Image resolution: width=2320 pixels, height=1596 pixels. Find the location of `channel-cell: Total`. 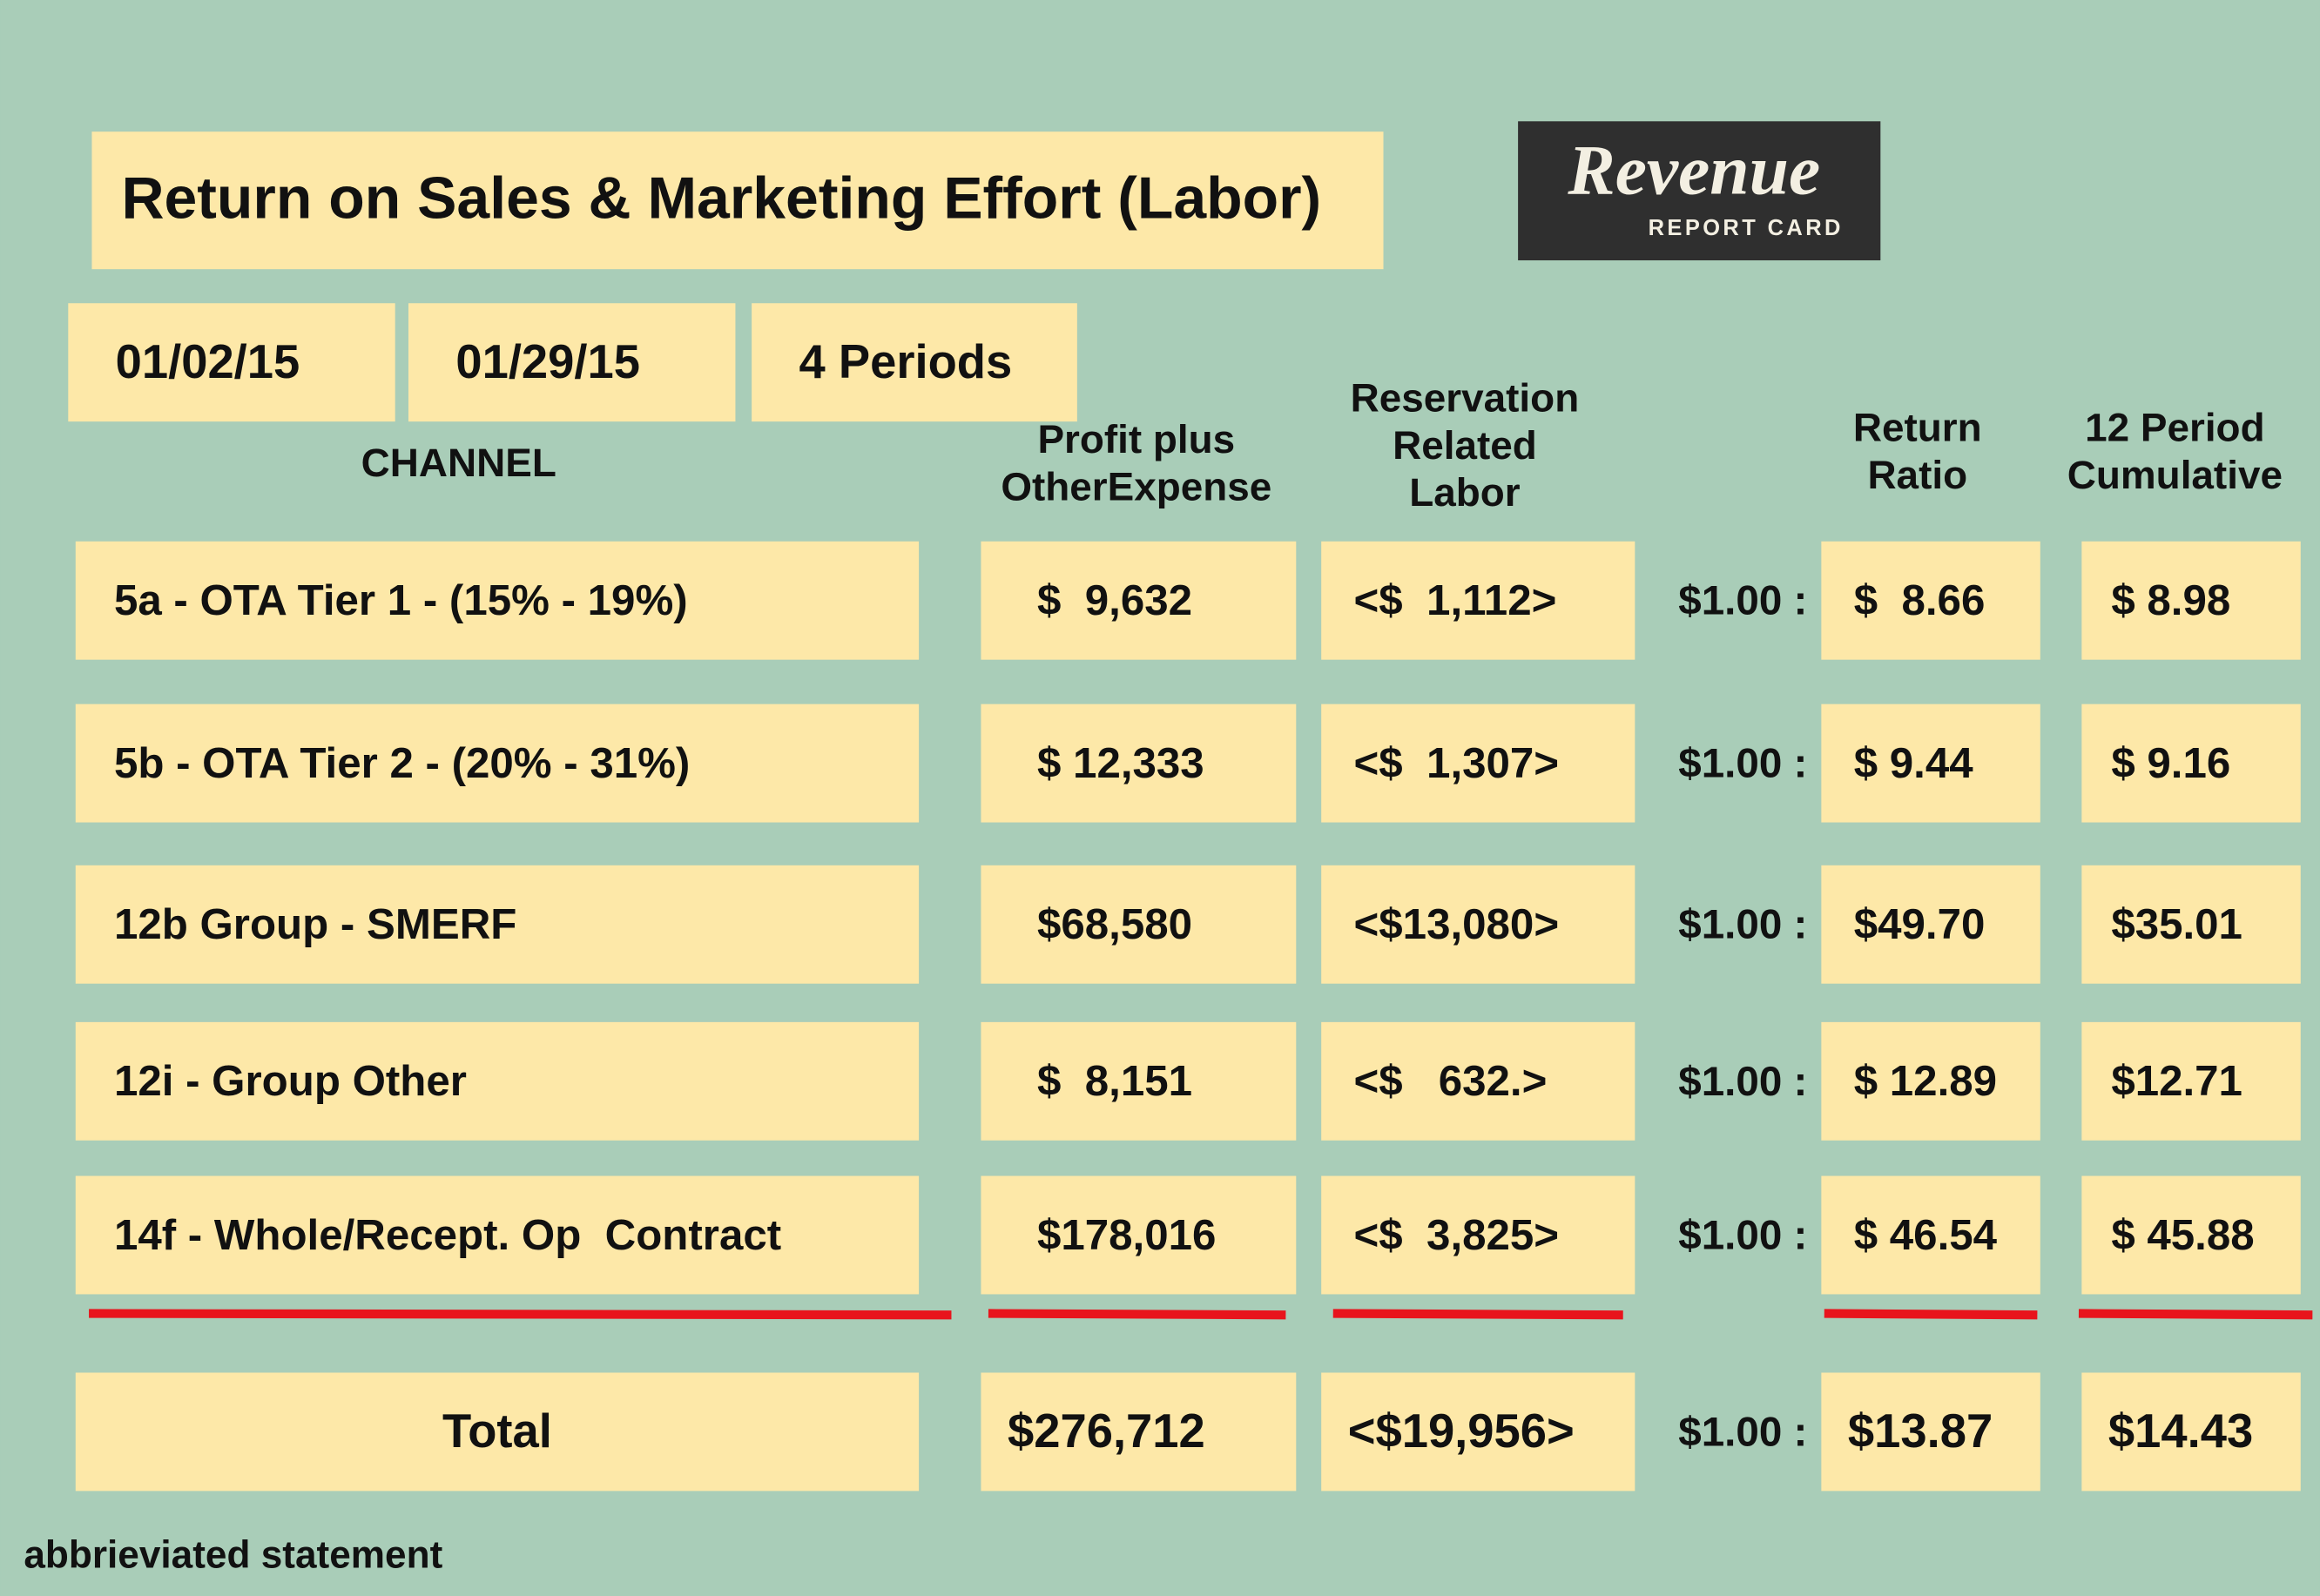

channel-cell: Total is located at coordinates (497, 1431).